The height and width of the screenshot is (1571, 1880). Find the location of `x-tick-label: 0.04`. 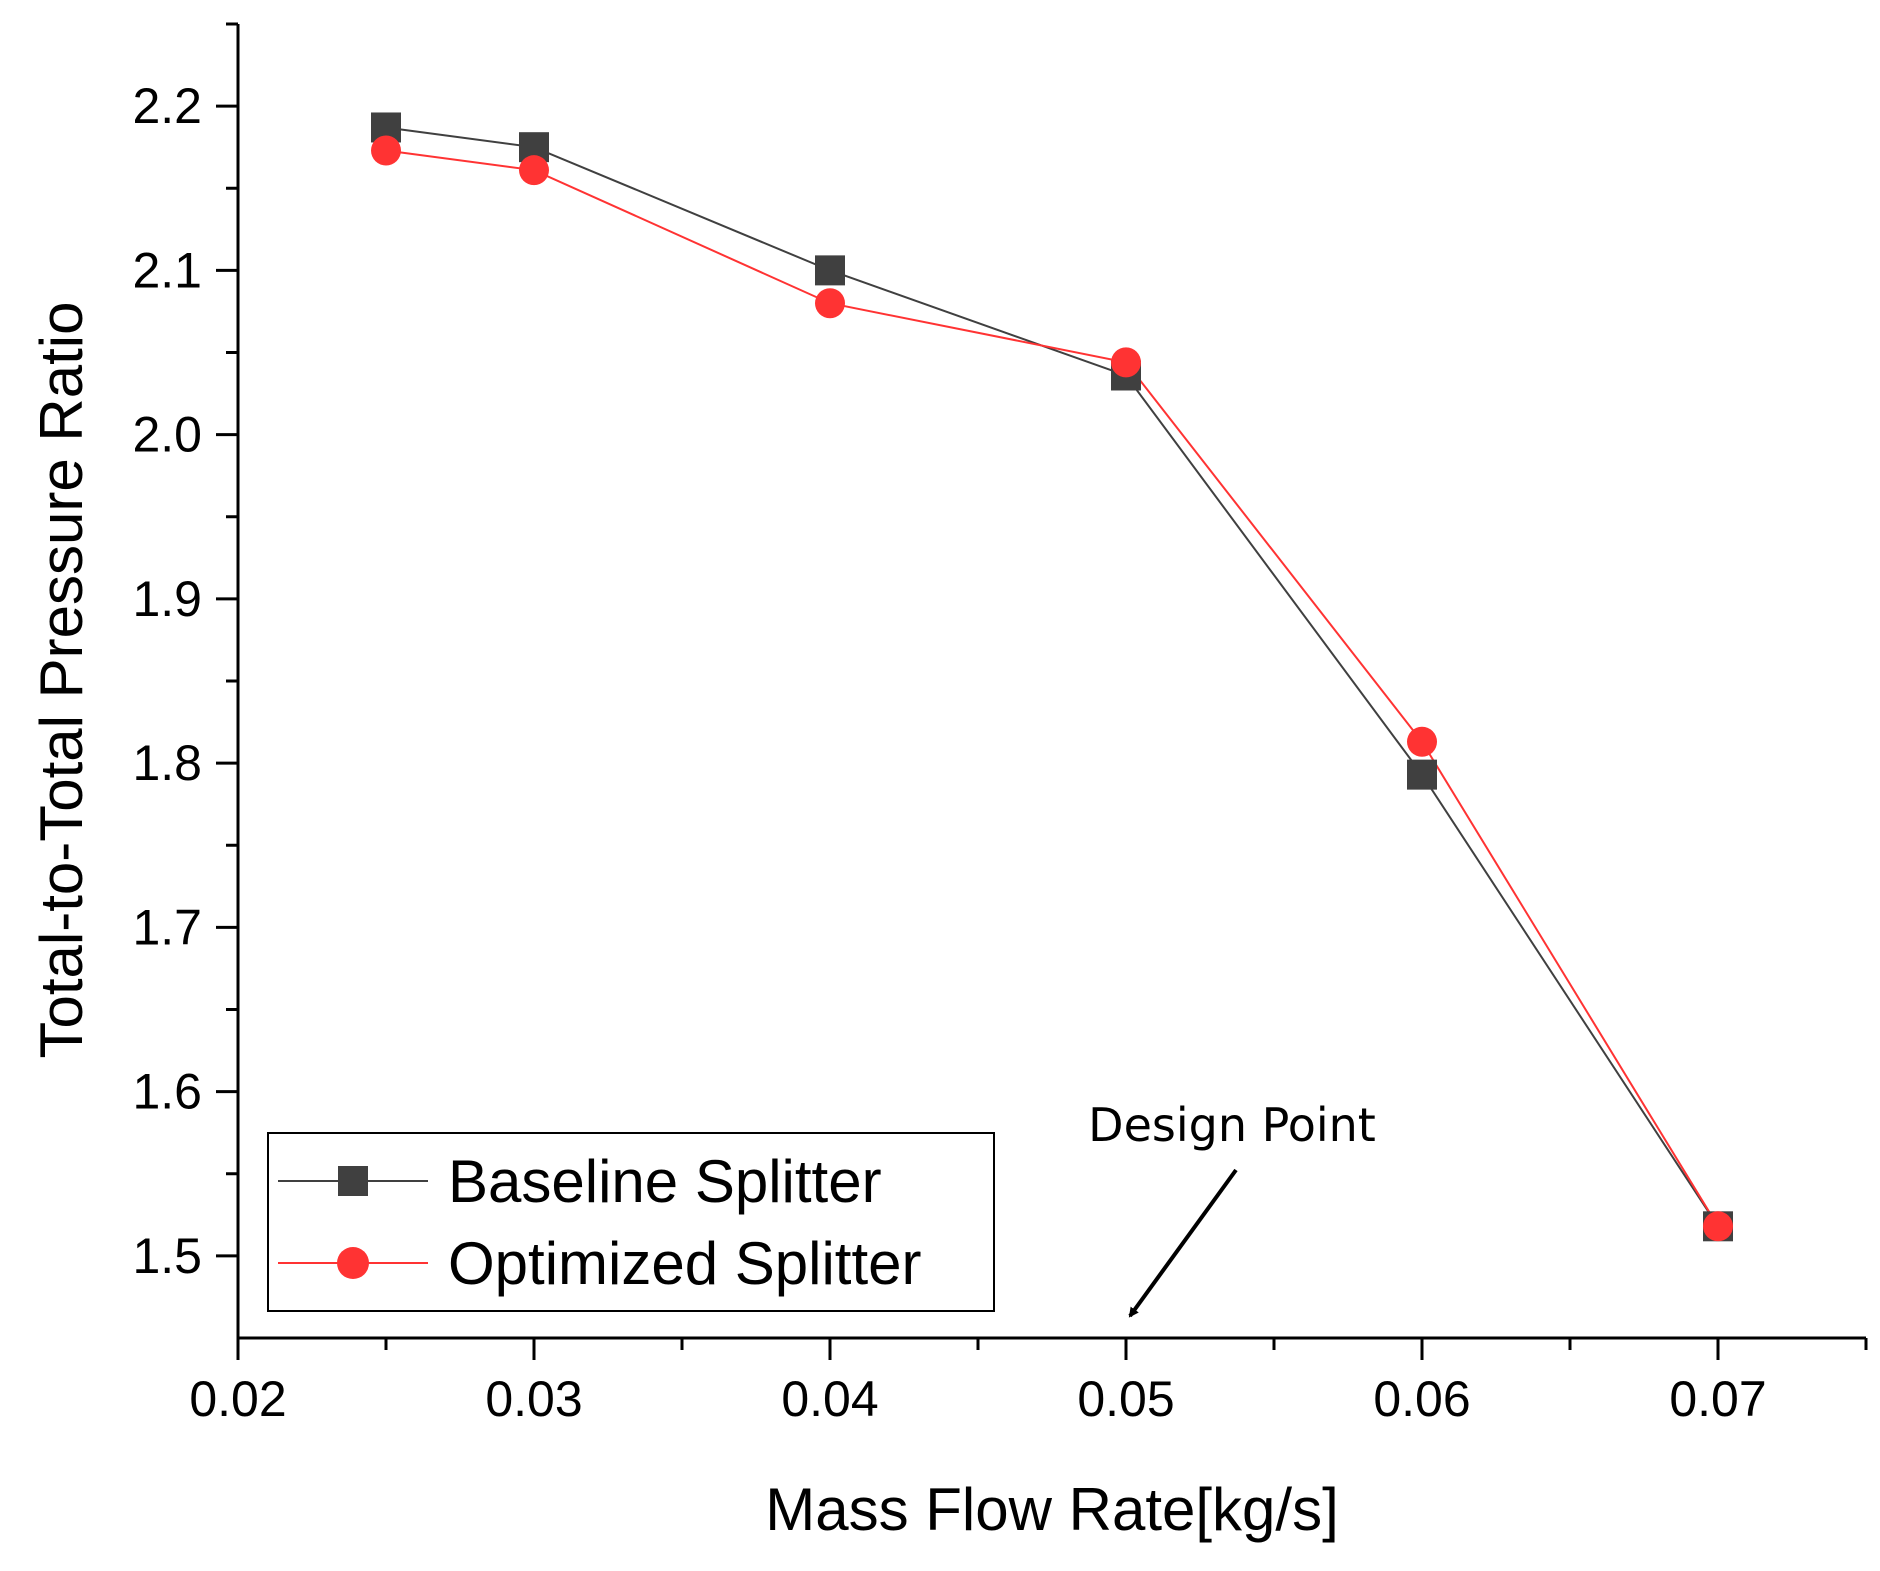

x-tick-label: 0.04 is located at coordinates (829, 1399).